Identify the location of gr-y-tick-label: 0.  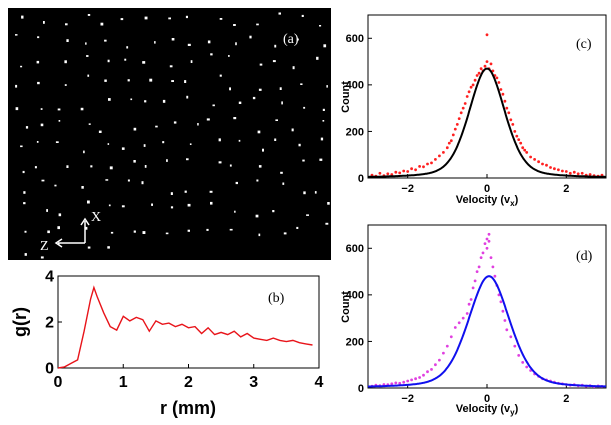
(49, 369).